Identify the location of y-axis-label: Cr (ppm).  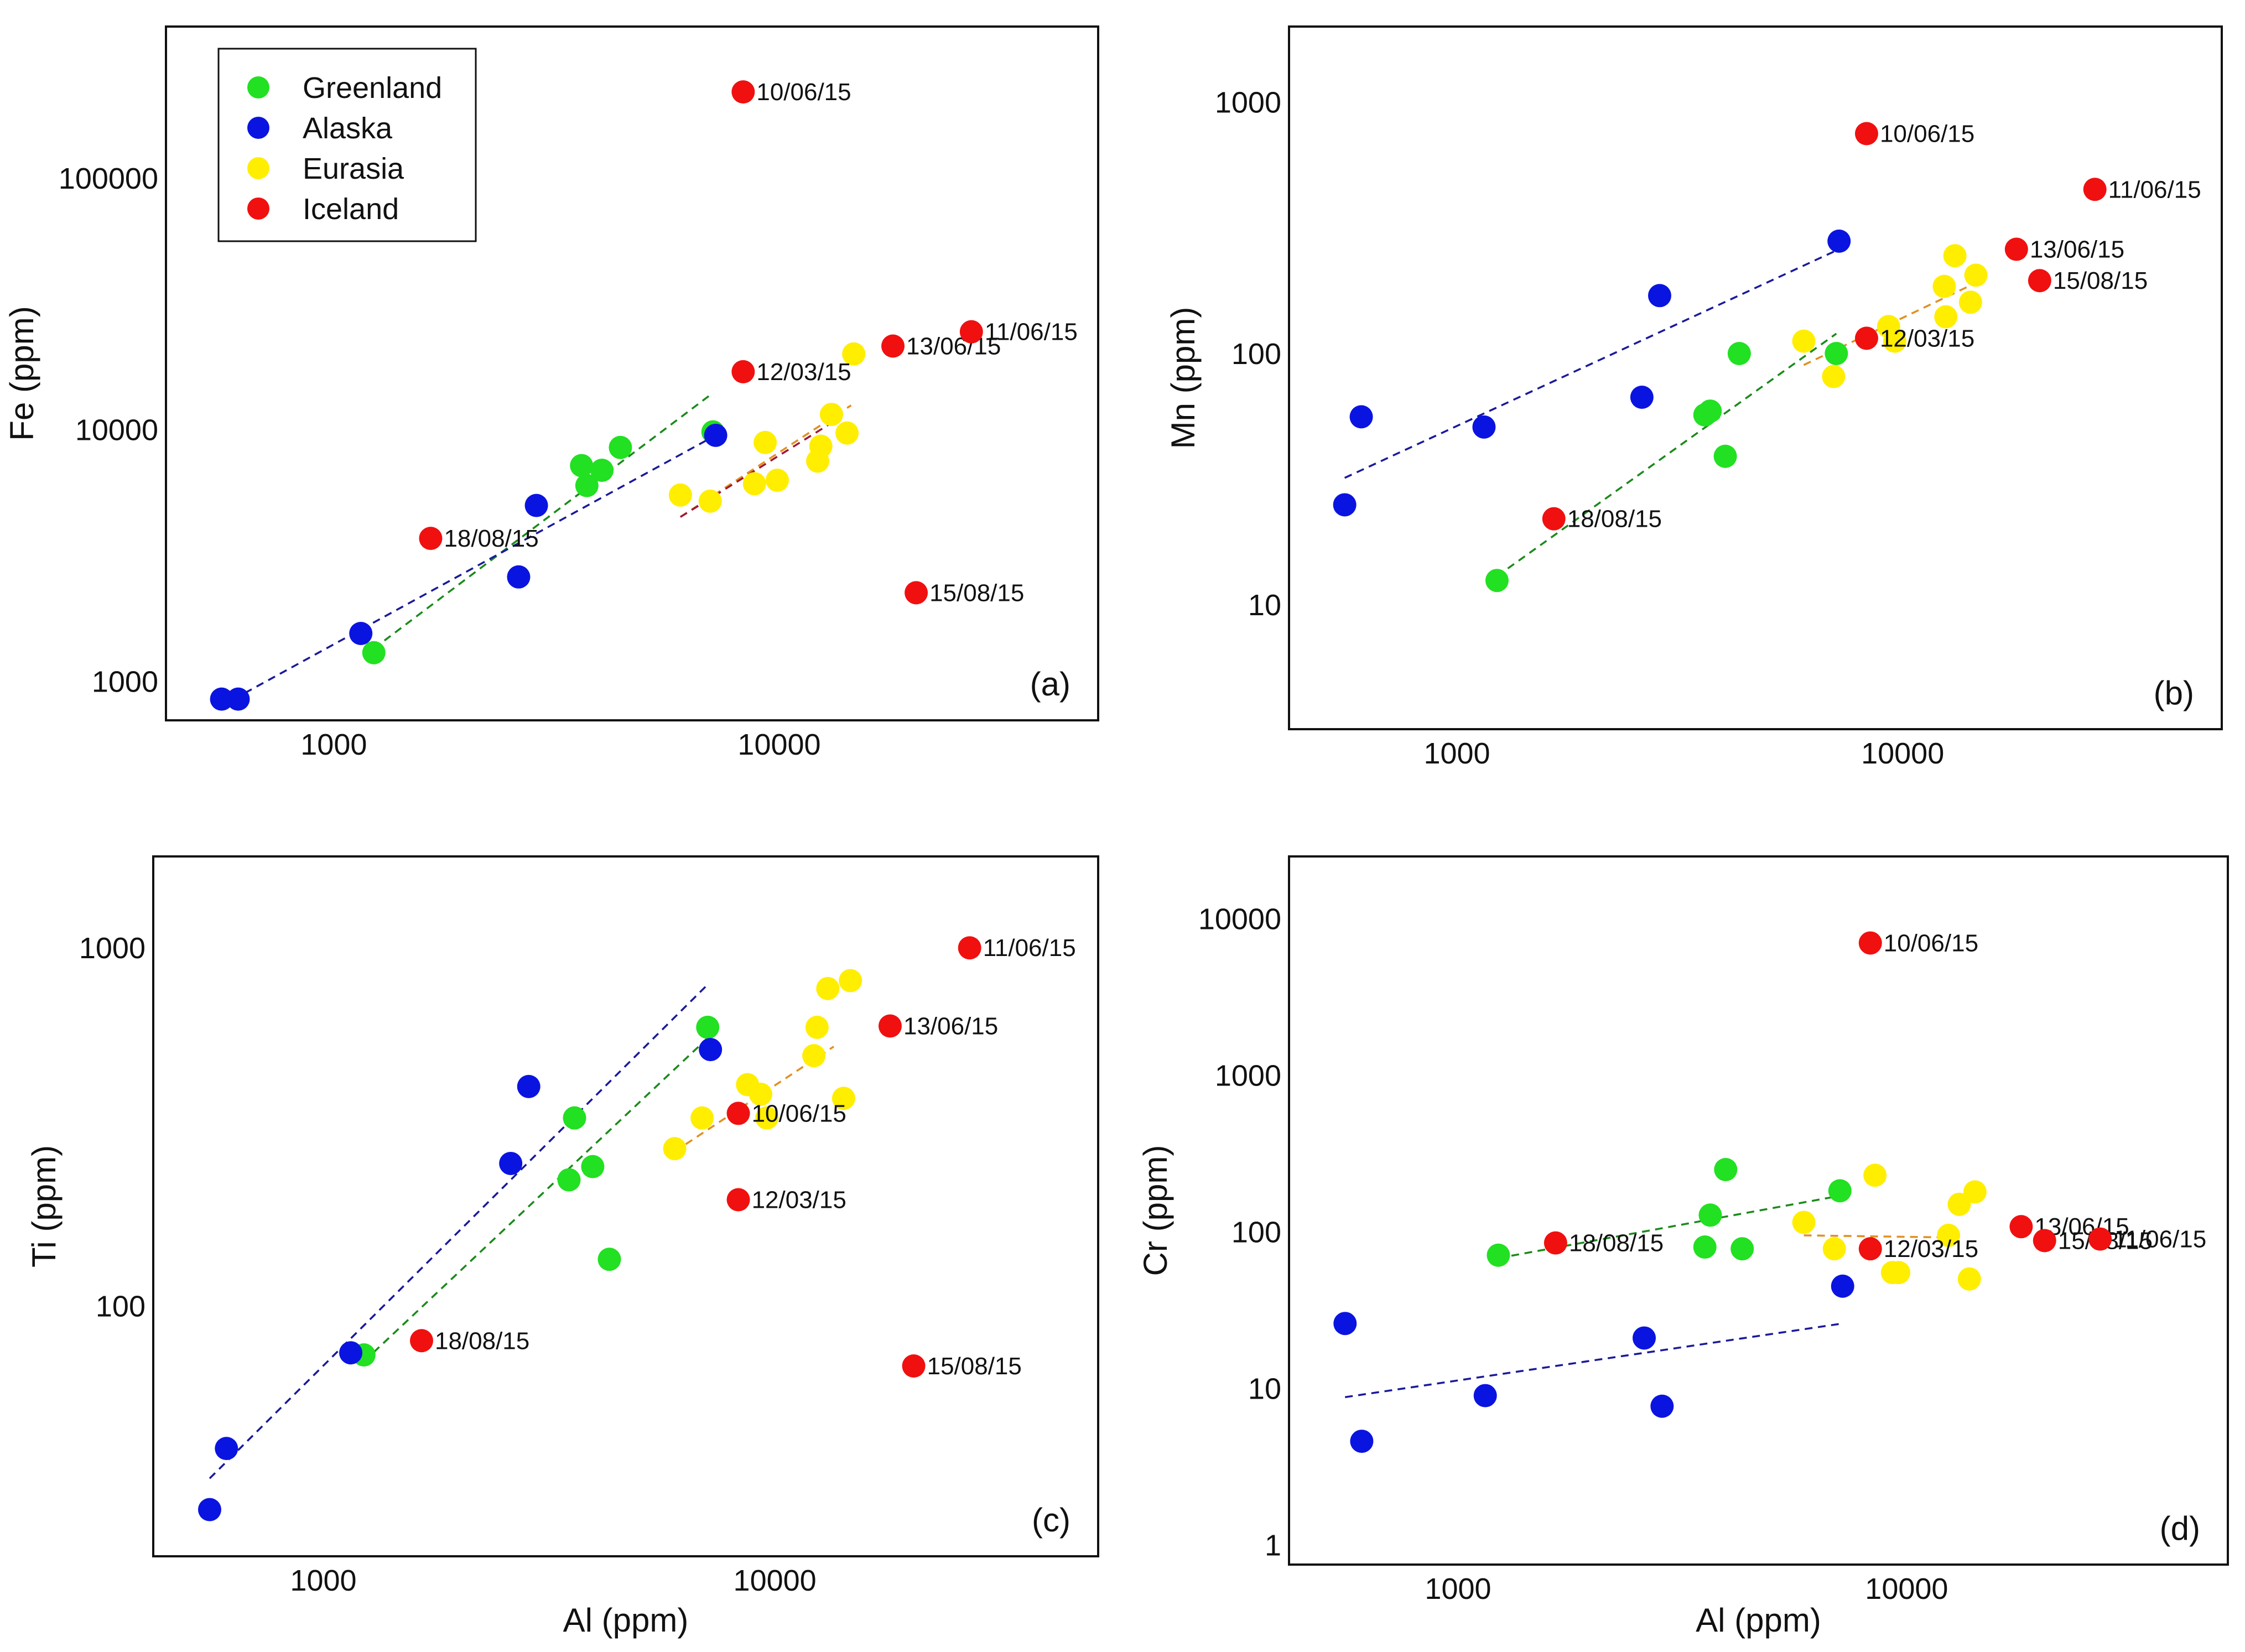
(1156, 1210).